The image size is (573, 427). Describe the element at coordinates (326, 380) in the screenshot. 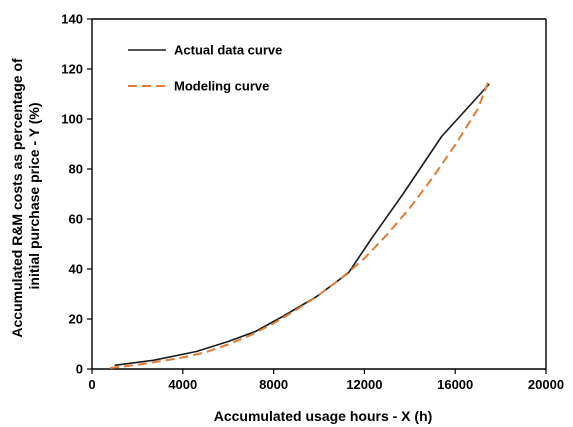

I see `x-axis-ticks: 0 4000 8000 12000 16000 20000` at that location.